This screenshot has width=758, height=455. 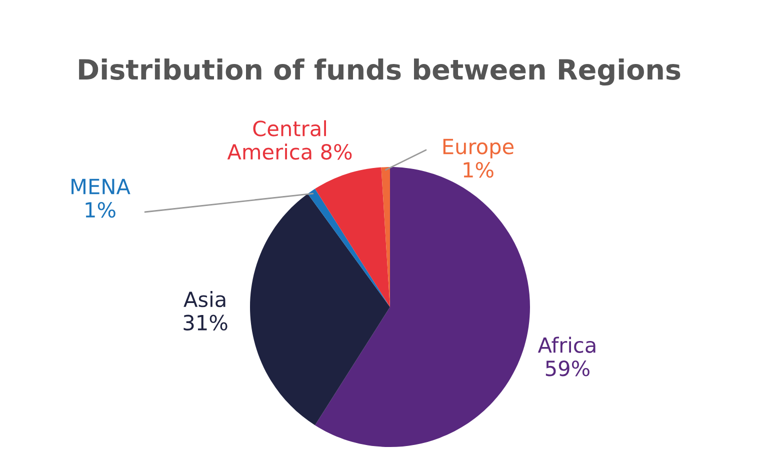 What do you see at coordinates (568, 368) in the screenshot?
I see `data-label: 59%` at bounding box center [568, 368].